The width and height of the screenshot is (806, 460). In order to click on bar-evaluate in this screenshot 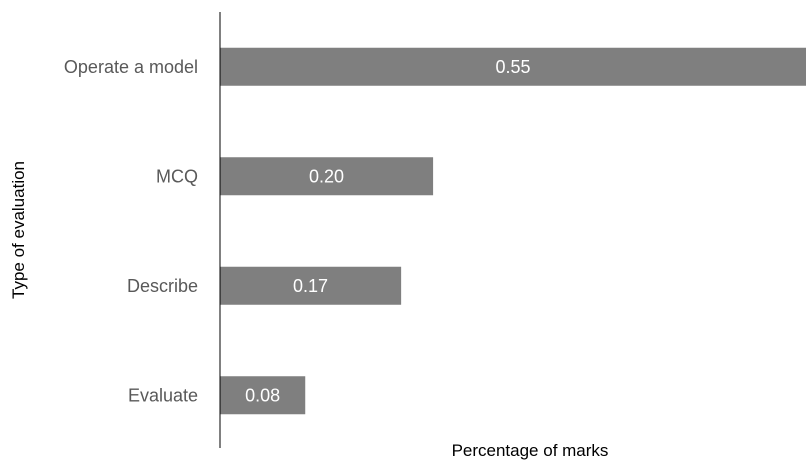, I will do `click(263, 395)`.